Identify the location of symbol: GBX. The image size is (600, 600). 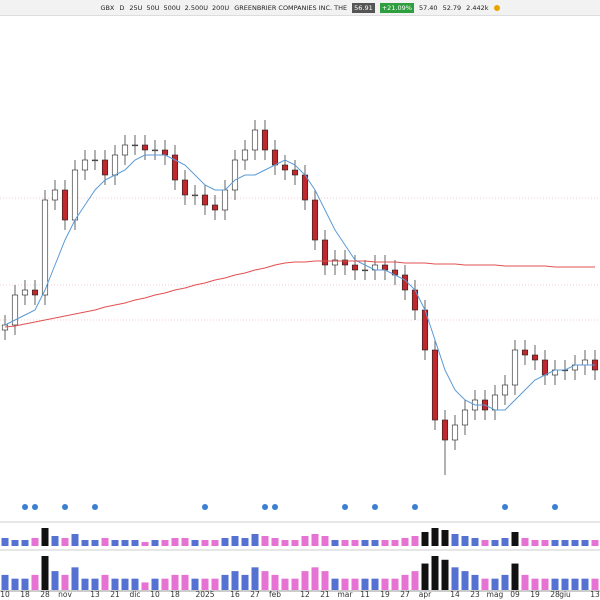
(107, 7).